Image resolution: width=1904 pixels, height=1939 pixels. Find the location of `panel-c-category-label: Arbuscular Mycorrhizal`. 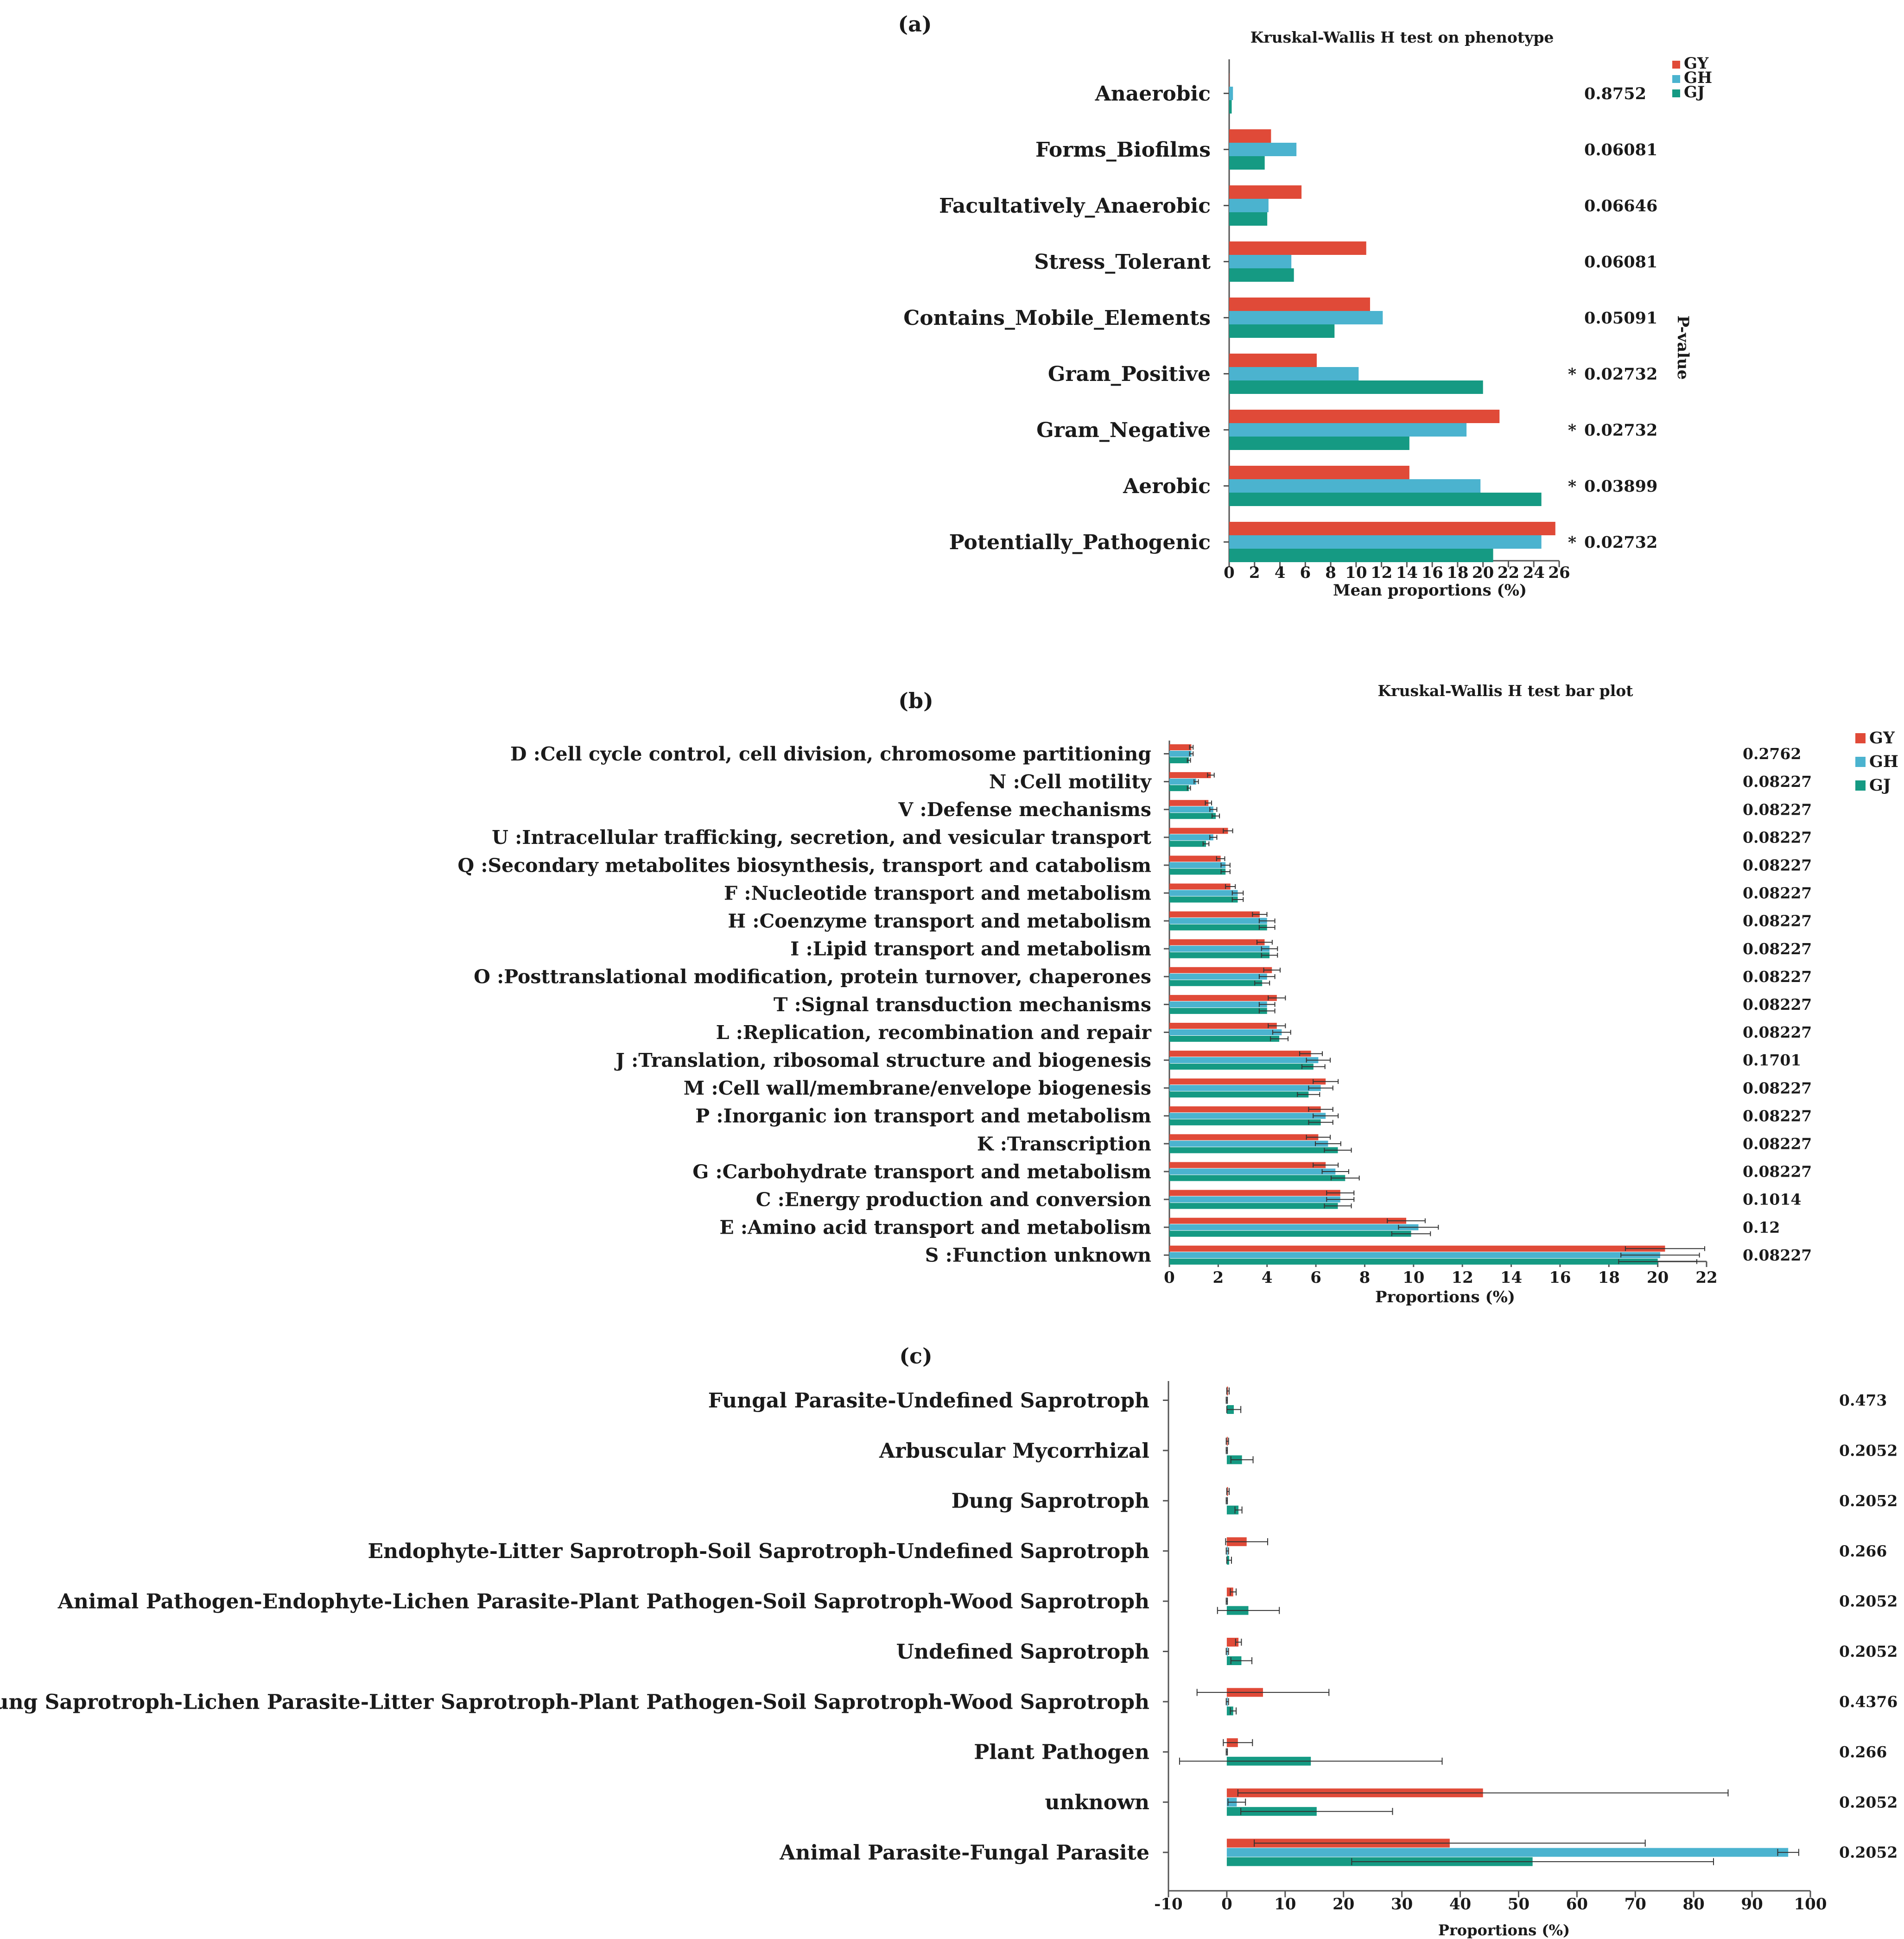

panel-c-category-label: Arbuscular Mycorrhizal is located at coordinates (1014, 1451).